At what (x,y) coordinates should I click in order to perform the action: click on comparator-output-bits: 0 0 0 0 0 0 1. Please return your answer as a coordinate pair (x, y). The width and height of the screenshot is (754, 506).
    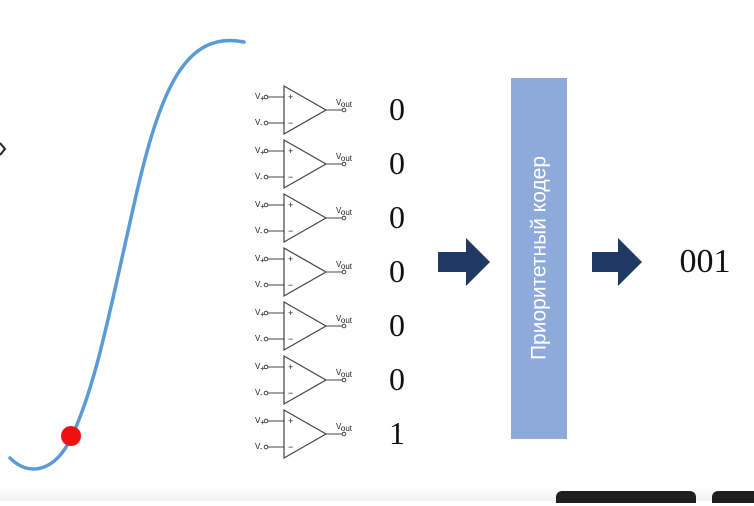
    Looking at the image, I should click on (397, 271).